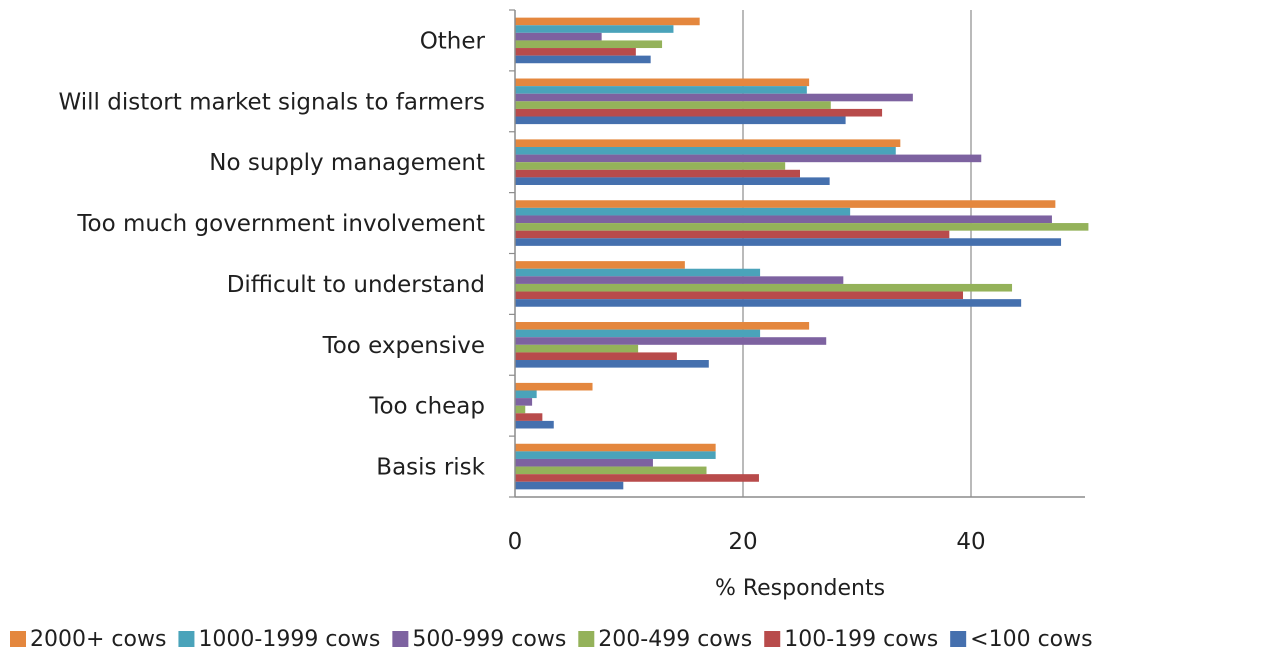 The image size is (1278, 663). I want to click on legend-label: 100-199 cows, so click(861, 639).